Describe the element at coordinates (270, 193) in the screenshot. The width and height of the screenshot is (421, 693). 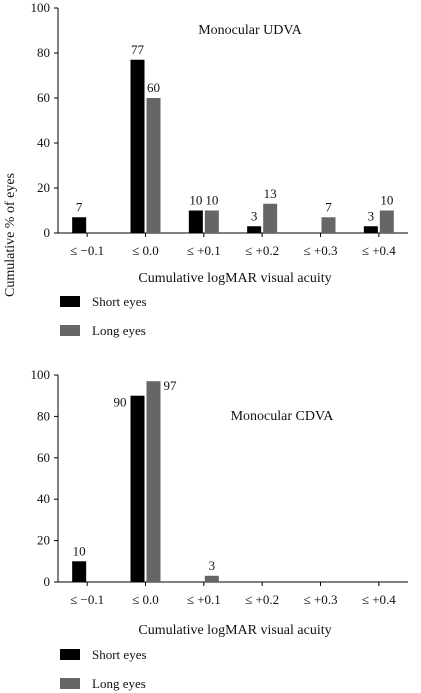
I see `data-label: 13` at that location.